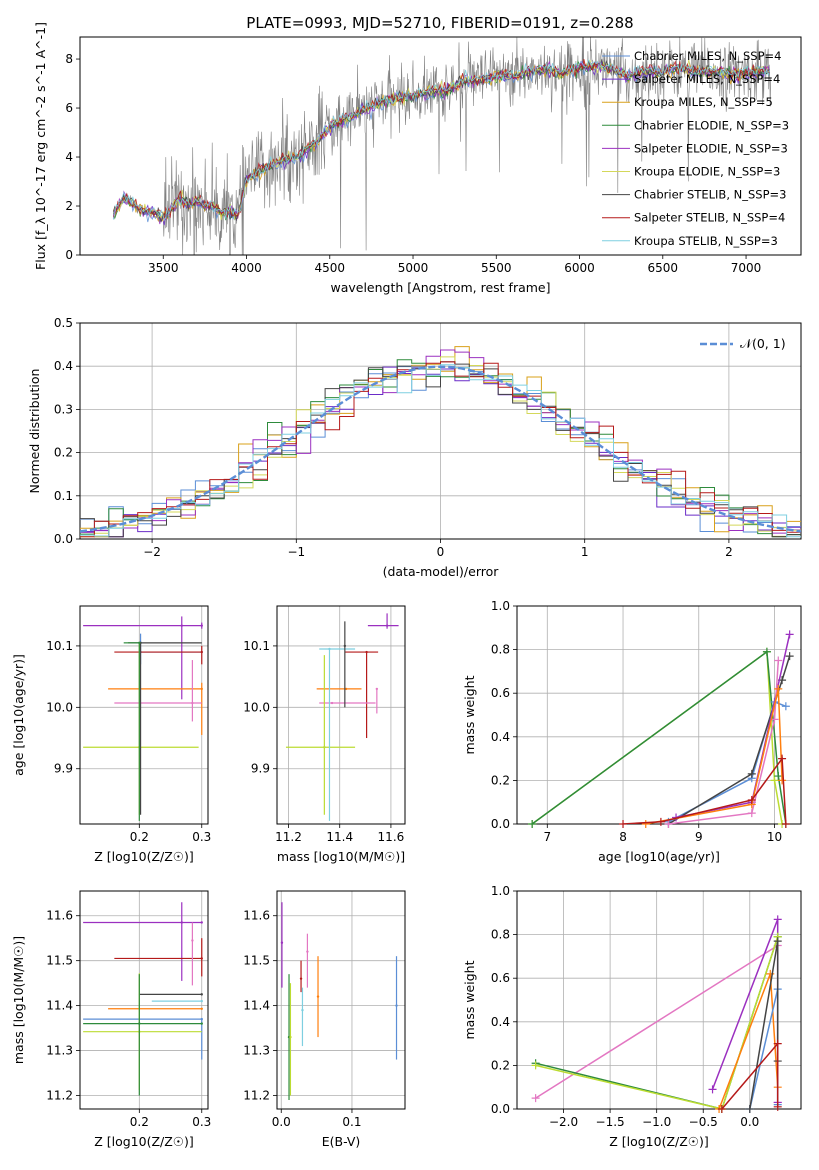 The height and width of the screenshot is (1170, 819). I want to click on y-tick-label: 6, so click(69, 108).